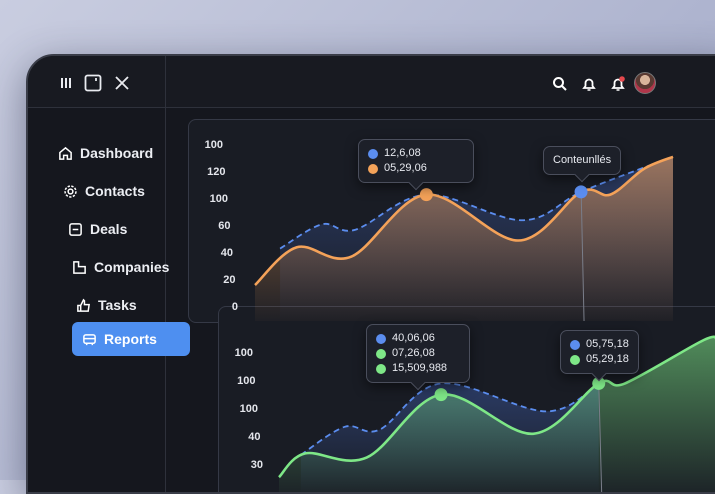  I want to click on sidebar-item-reports: Reports, so click(131, 339).